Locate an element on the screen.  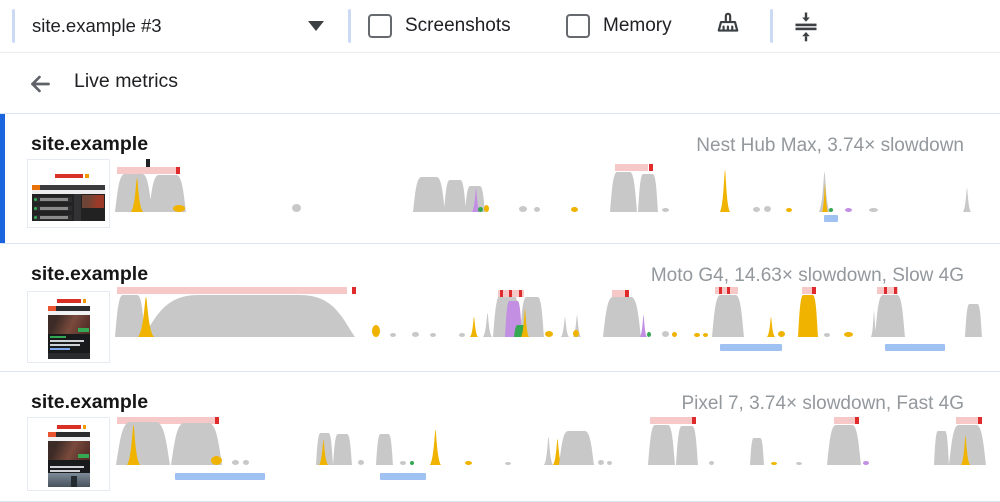
broom-icon is located at coordinates (728, 22).